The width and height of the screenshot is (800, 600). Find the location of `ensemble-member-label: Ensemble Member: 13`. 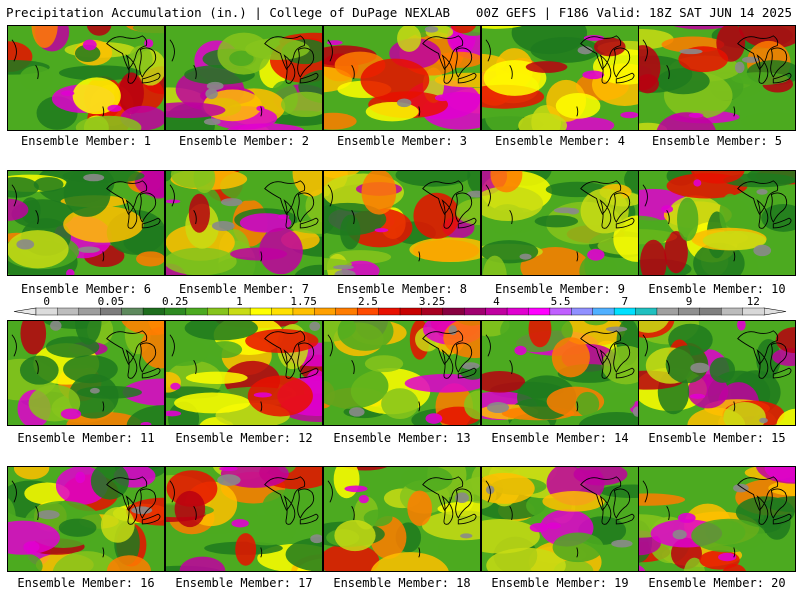

ensemble-member-label: Ensemble Member: 13 is located at coordinates (402, 438).